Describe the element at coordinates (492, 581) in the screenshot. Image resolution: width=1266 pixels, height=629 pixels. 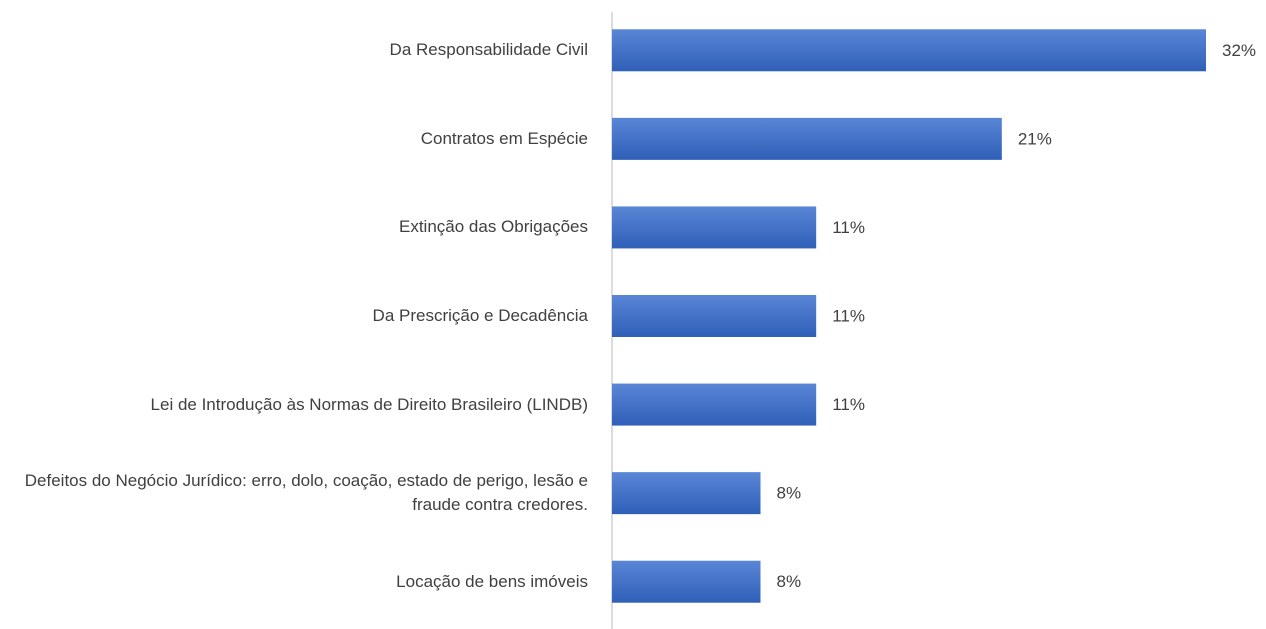
I see `y-tick-label: Locação de bens imóveis` at that location.